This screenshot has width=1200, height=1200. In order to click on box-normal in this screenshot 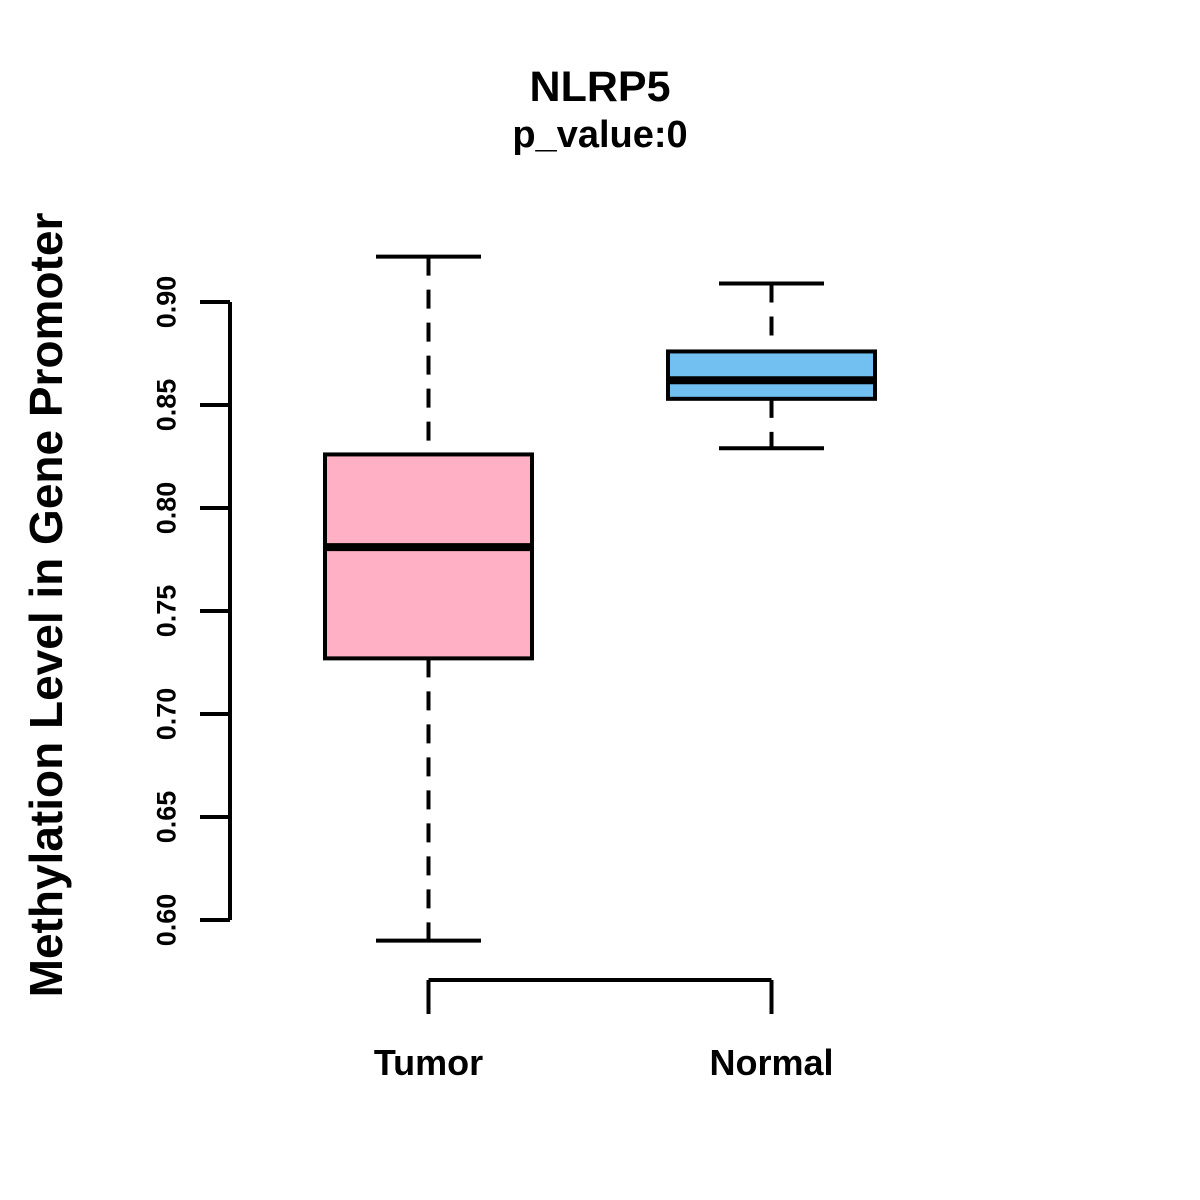, I will do `click(771, 375)`.